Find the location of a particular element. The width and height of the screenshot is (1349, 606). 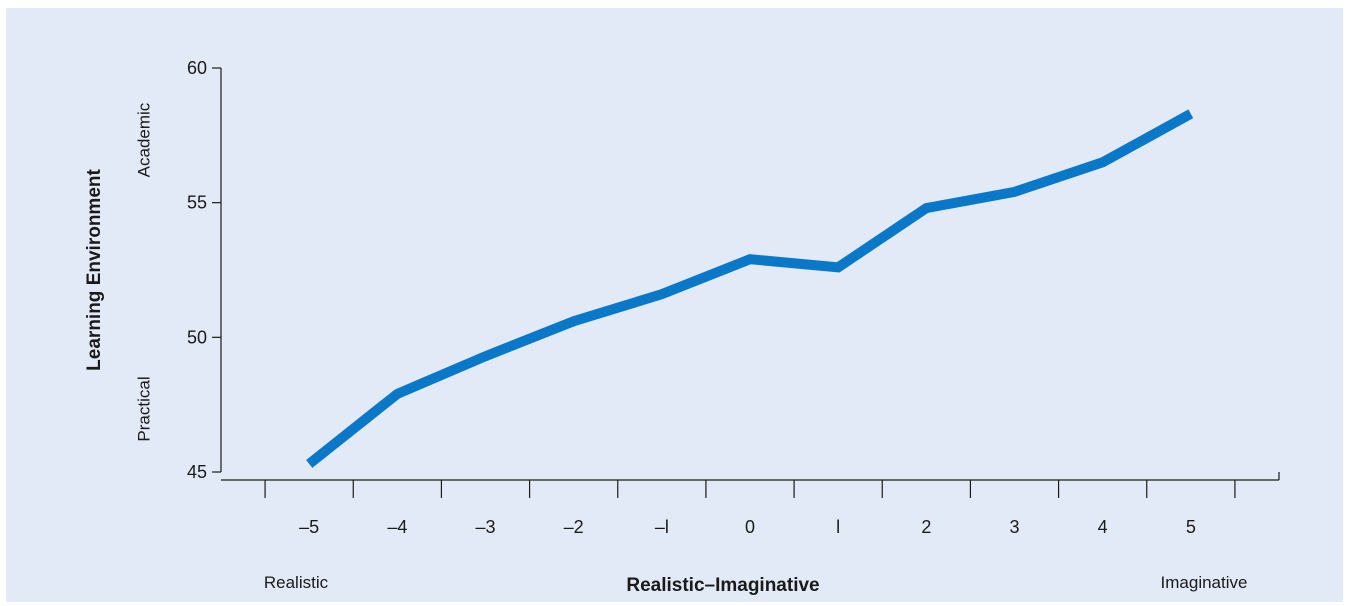

x-tick-label: 5 is located at coordinates (1191, 527).